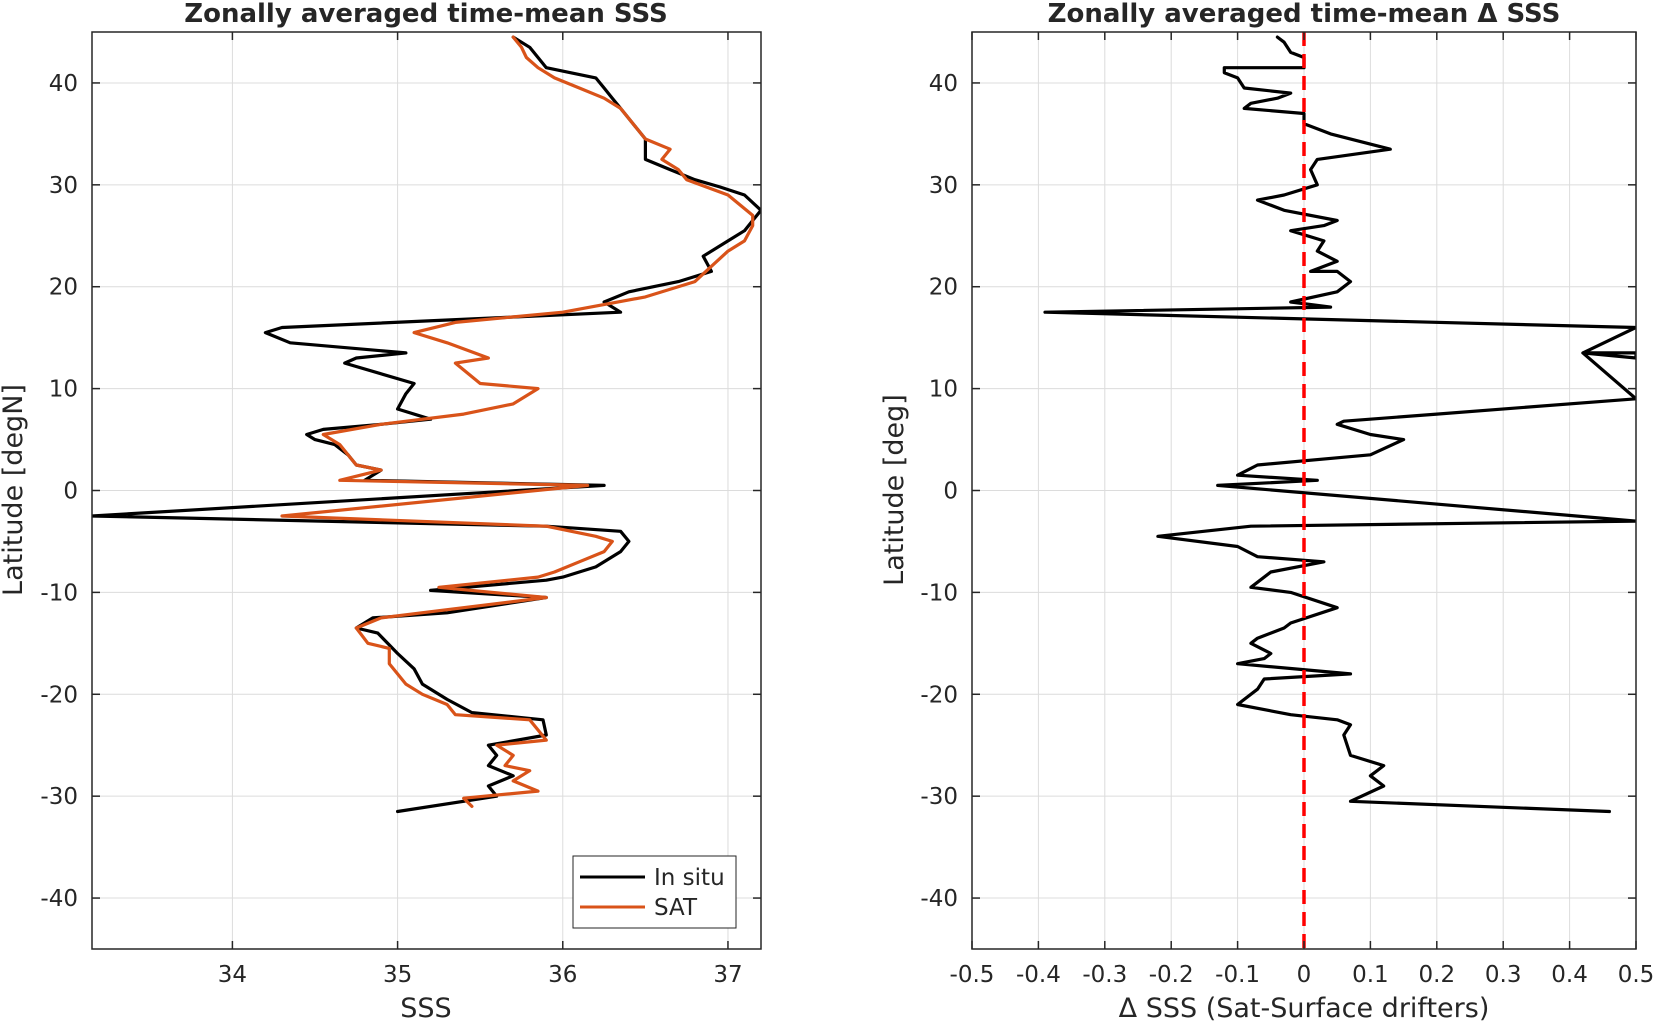  What do you see at coordinates (894, 490) in the screenshot?
I see `right-y-axis-label: Latitude [deg]` at bounding box center [894, 490].